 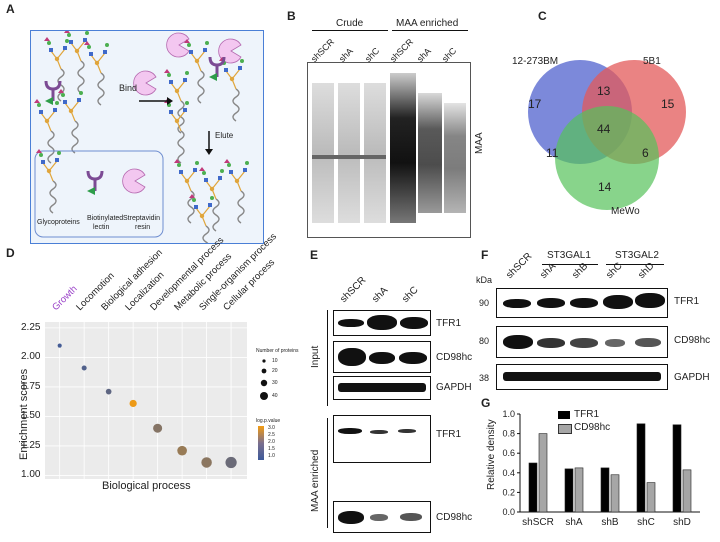 I want to click on legend-resin: resin, so click(x=143, y=227).